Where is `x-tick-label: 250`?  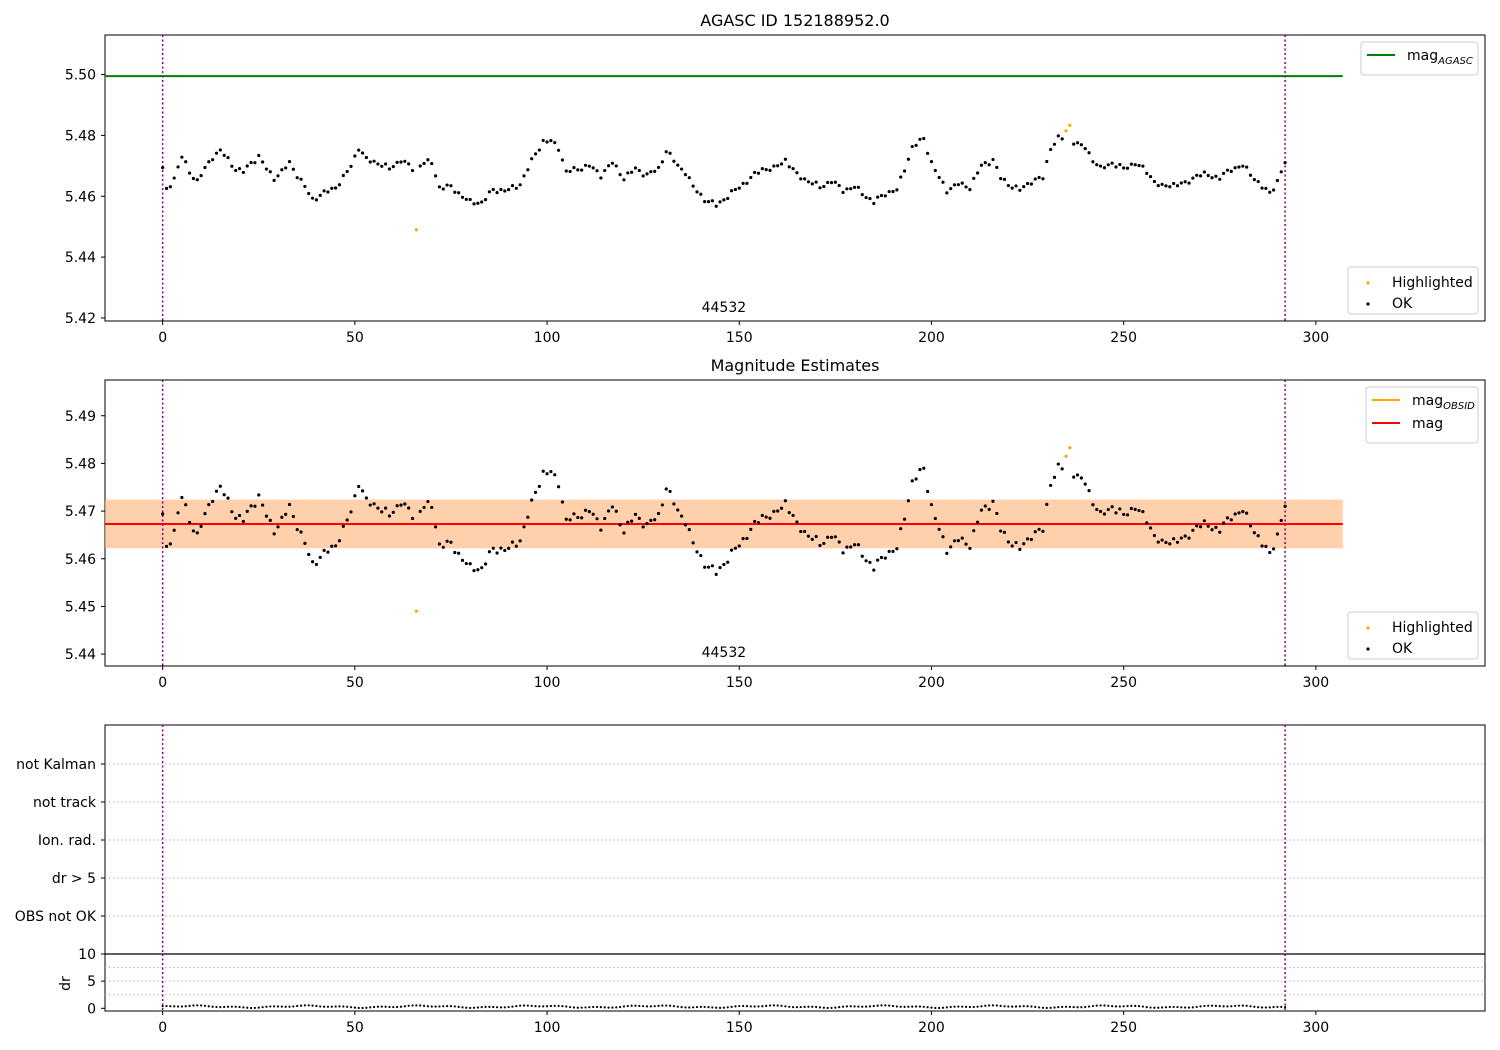 x-tick-label: 250 is located at coordinates (1123, 1028).